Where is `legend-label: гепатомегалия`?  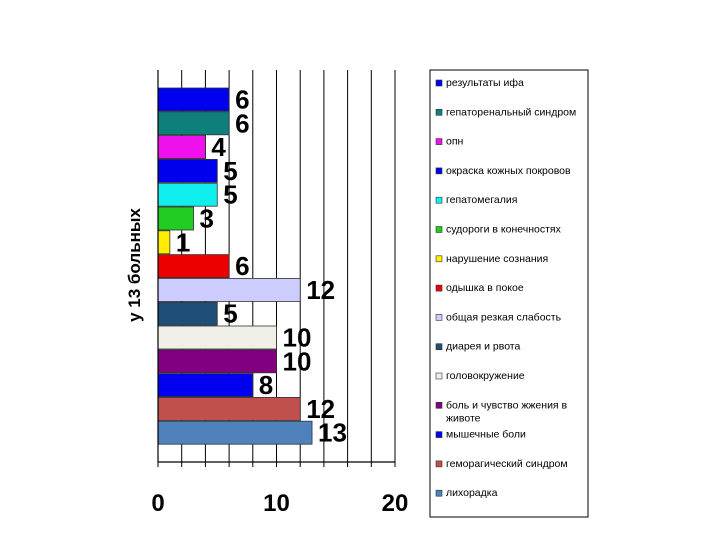
legend-label: гепатомегалия is located at coordinates (481, 200).